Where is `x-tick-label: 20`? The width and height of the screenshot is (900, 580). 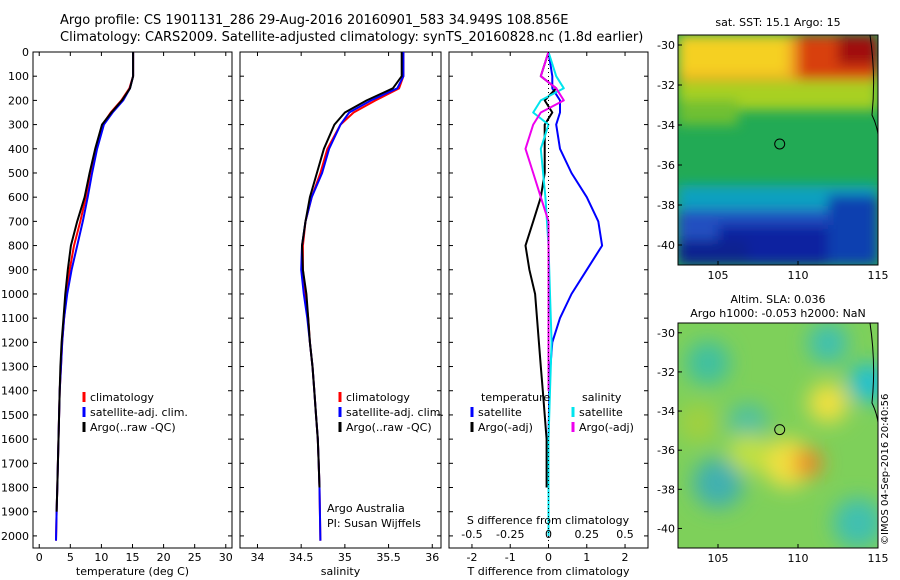 x-tick-label: 20 is located at coordinates (164, 557).